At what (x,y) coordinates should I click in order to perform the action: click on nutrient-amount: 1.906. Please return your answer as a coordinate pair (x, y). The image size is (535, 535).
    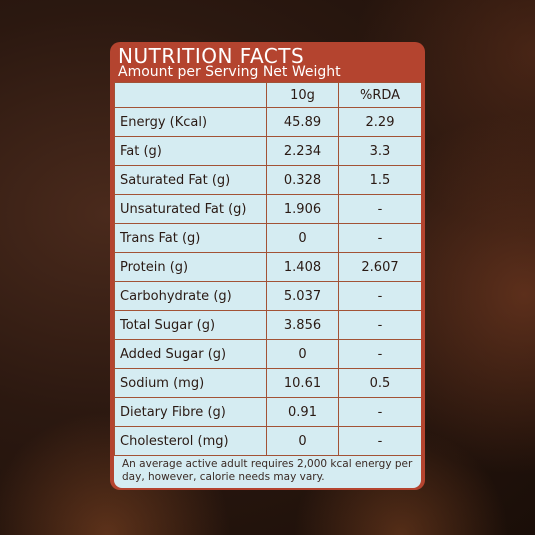
    Looking at the image, I should click on (302, 209).